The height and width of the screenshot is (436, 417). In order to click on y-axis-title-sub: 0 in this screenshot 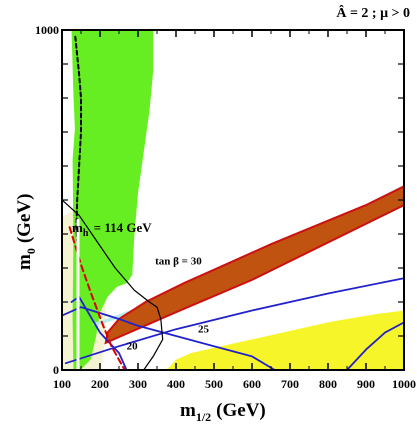, I will do `click(31, 251)`.